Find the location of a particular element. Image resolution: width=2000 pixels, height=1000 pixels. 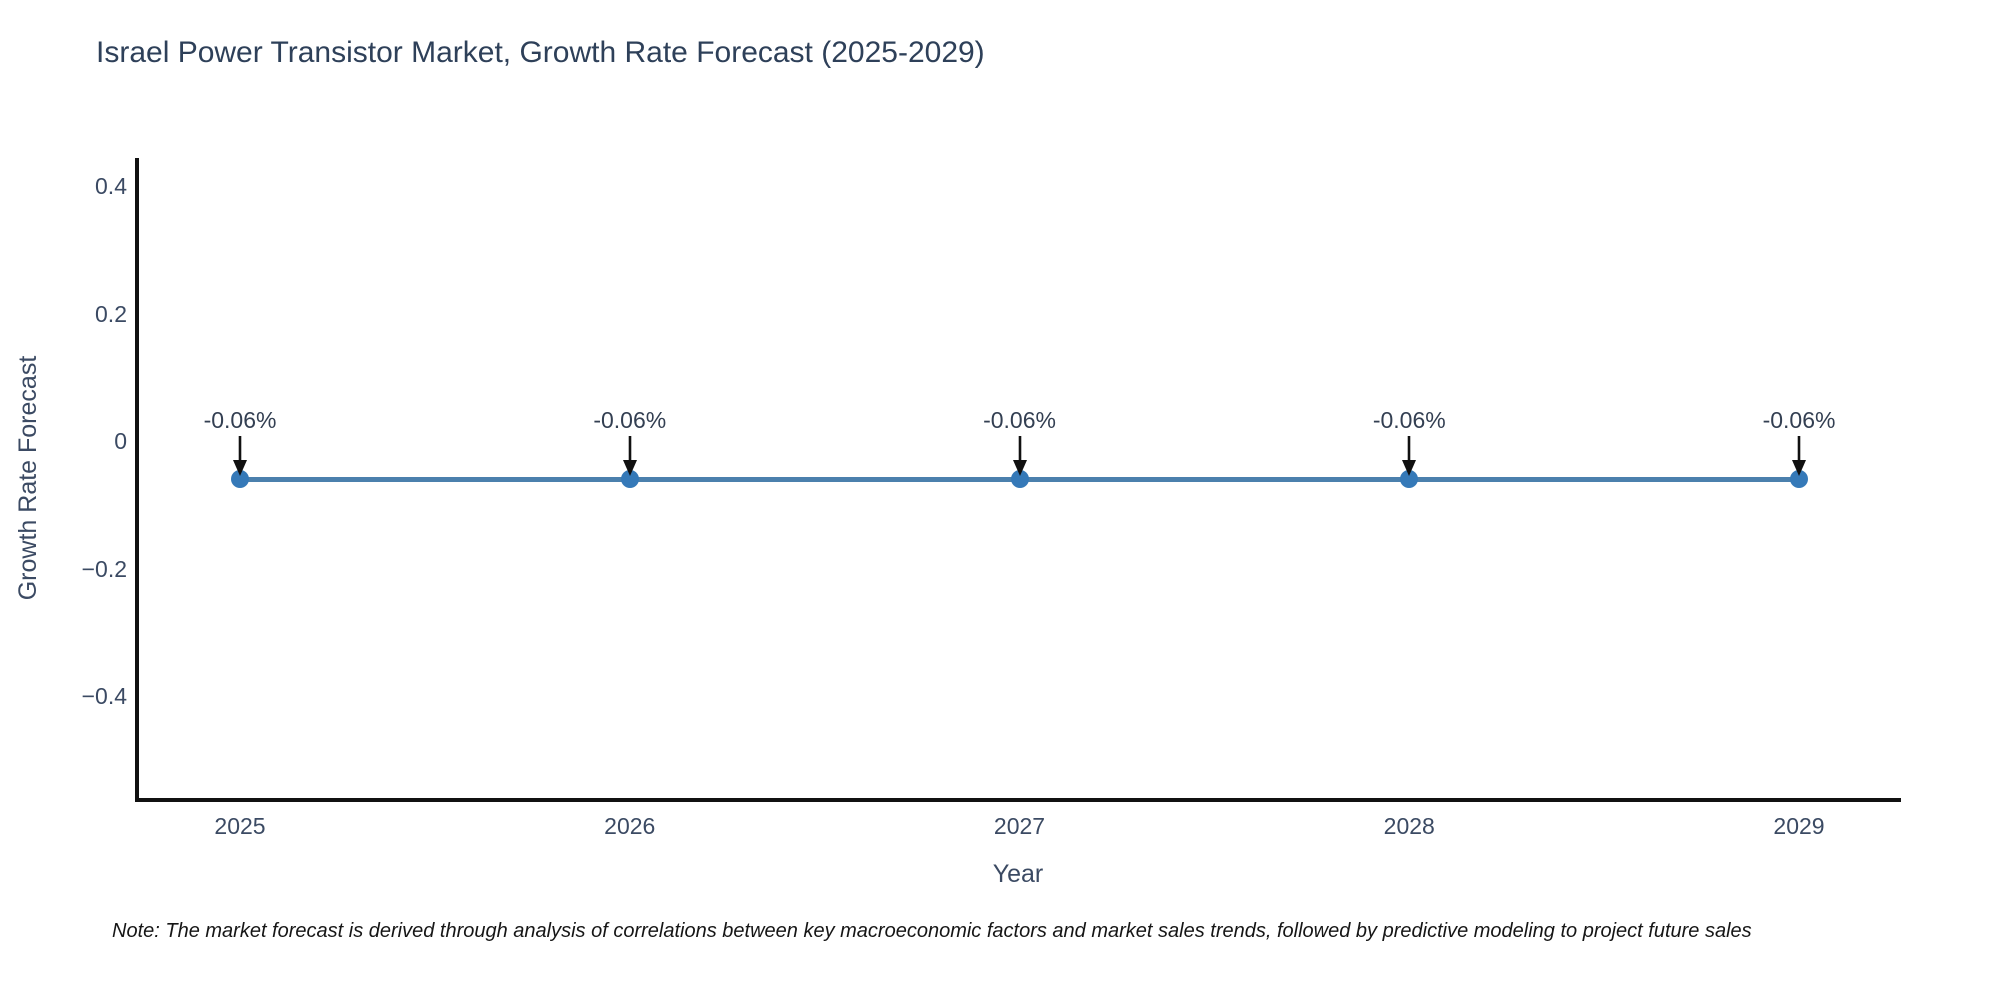

x-tick-label: 2029 is located at coordinates (1799, 826).